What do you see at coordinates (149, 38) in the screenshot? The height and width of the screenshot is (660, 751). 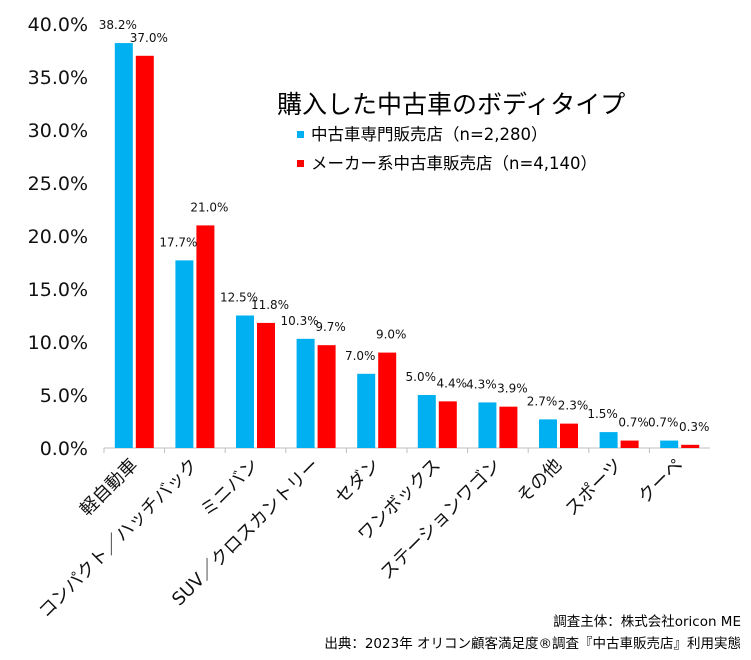 I see `data-label-series-2: 37.0%` at bounding box center [149, 38].